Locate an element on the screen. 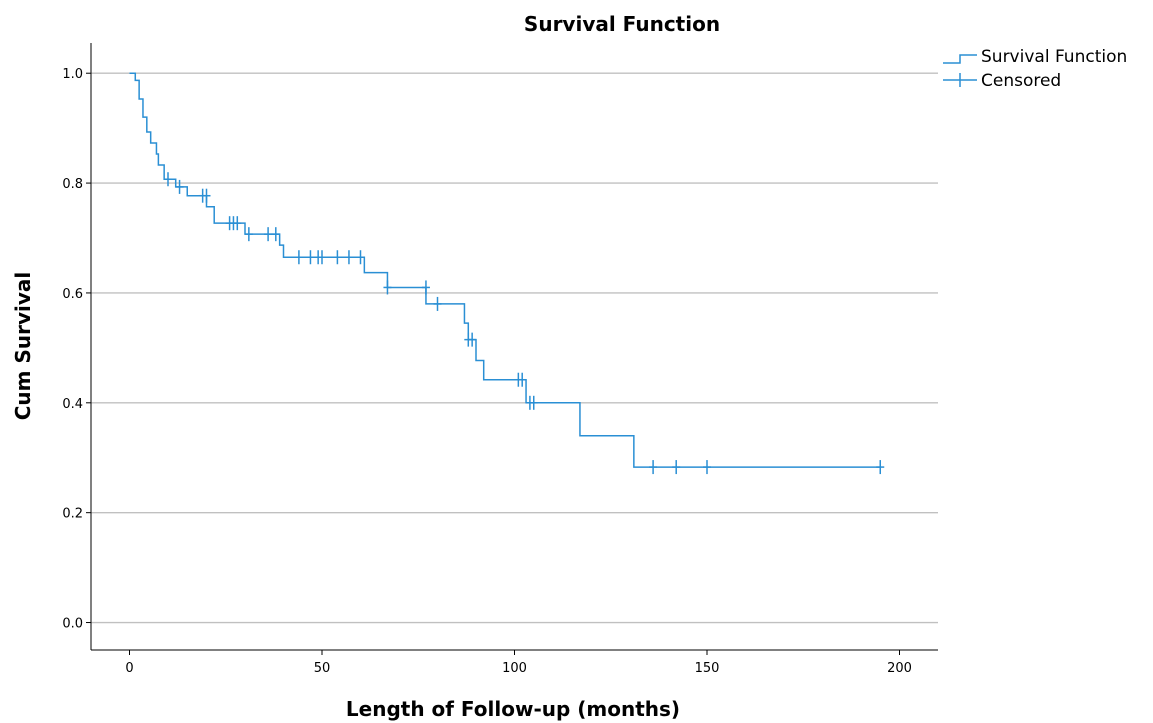  x-ticks: 0 50 100 150 200 is located at coordinates (518, 663).